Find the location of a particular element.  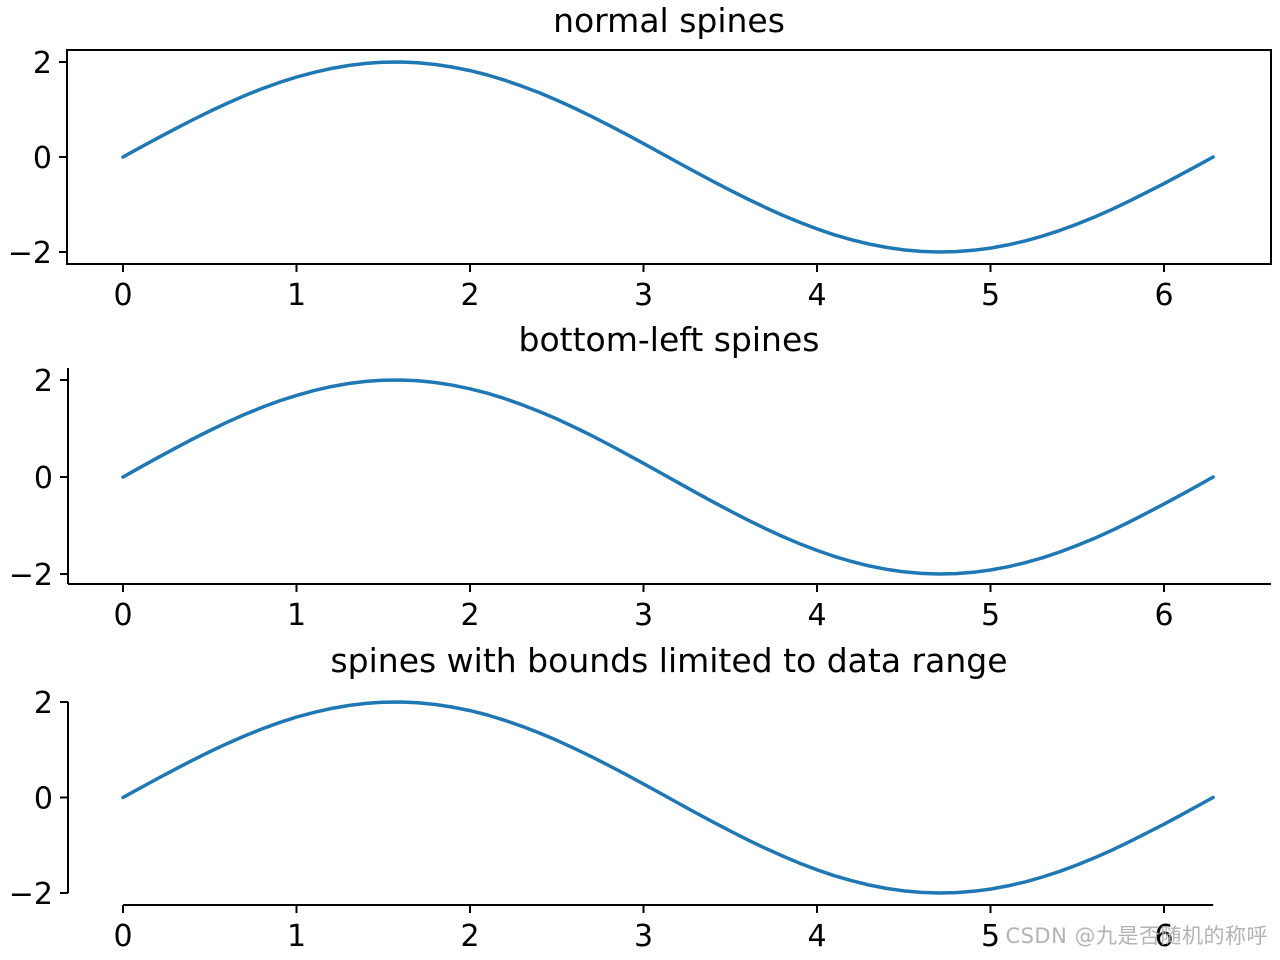

watermark: CSDN @九是否随机的称呼 is located at coordinates (1136, 936).